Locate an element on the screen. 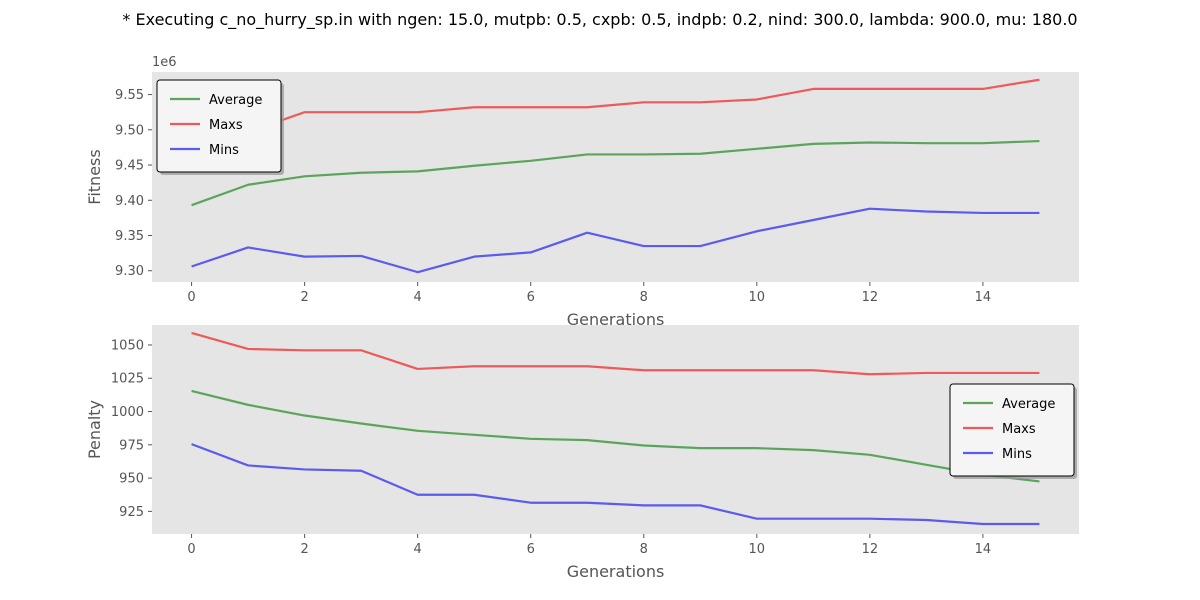  y-tick-label: 9.35 is located at coordinates (129, 236).